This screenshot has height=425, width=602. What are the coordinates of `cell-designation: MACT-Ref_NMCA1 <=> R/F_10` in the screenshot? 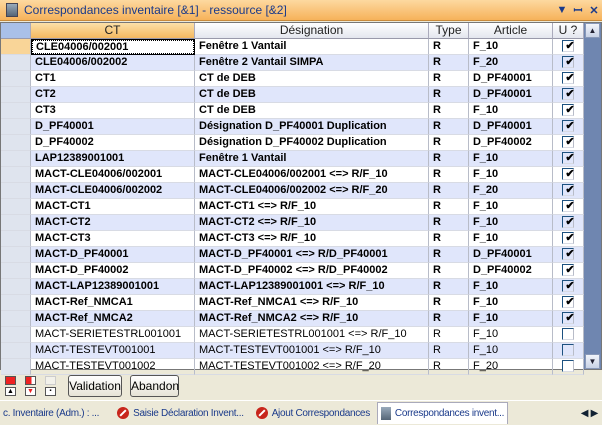 It's located at (312, 303).